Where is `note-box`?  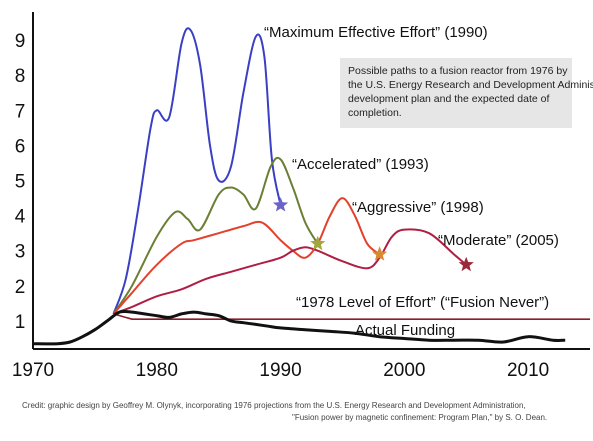 note-box is located at coordinates (456, 93).